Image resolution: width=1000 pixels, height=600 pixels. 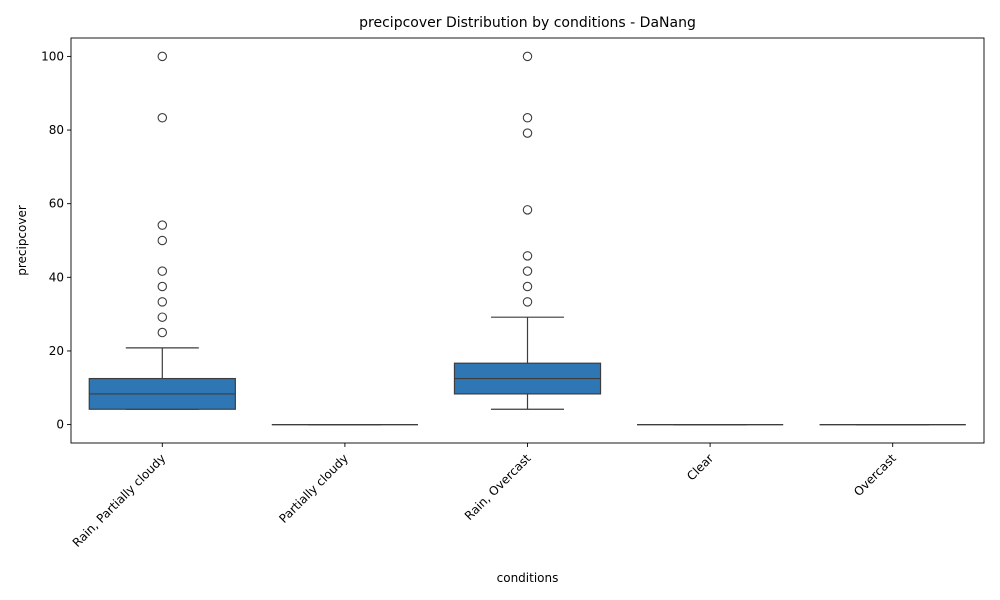 I want to click on x-tick-label: Rain, Overcast, so click(x=498, y=487).